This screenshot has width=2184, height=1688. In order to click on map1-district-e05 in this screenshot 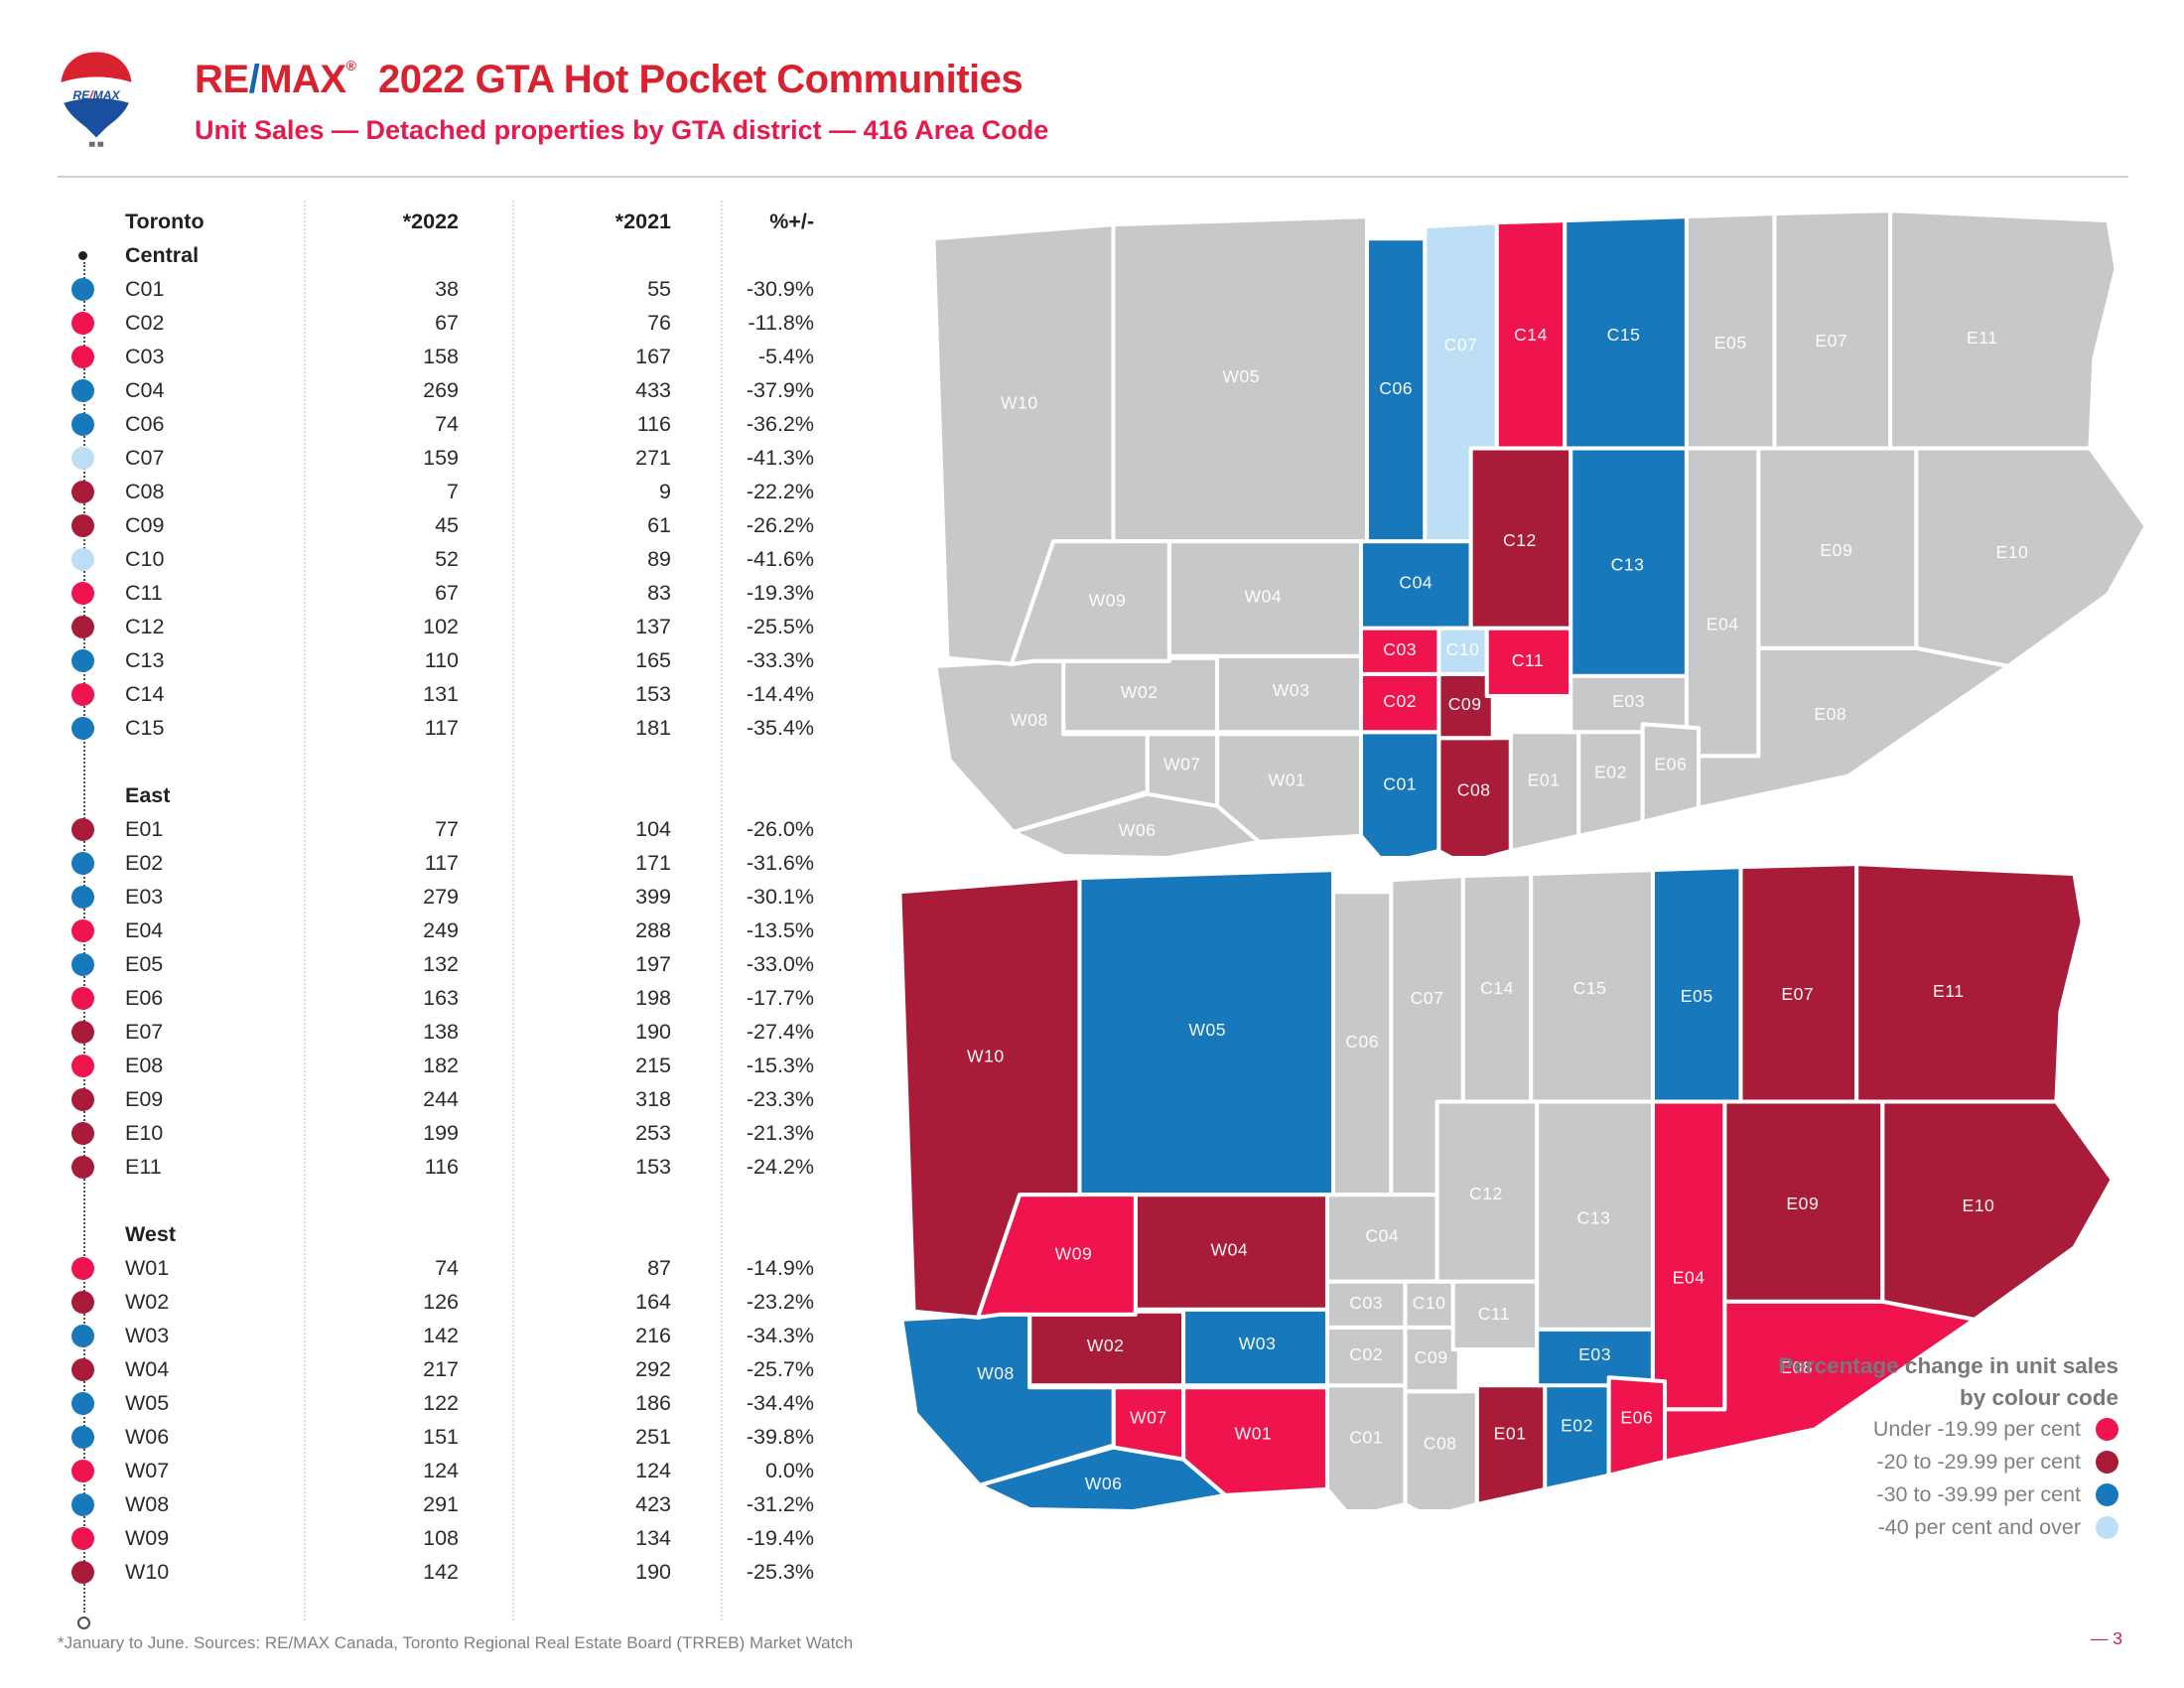, I will do `click(1730, 331)`.